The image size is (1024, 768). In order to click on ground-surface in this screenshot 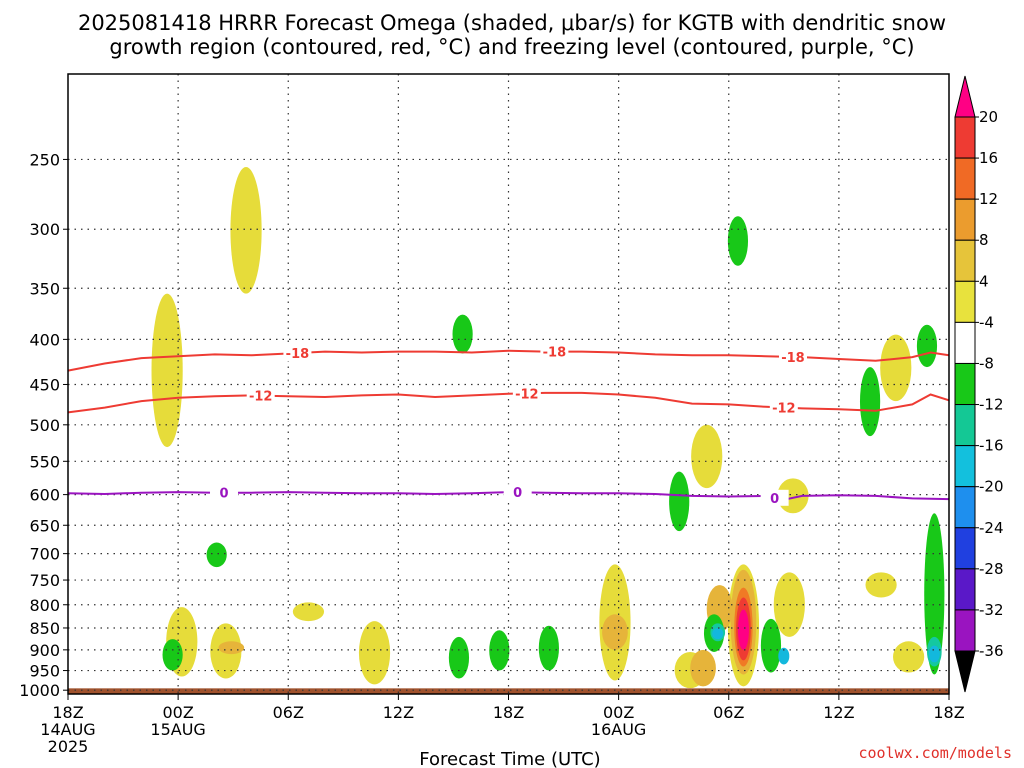, I will do `click(508, 691)`.